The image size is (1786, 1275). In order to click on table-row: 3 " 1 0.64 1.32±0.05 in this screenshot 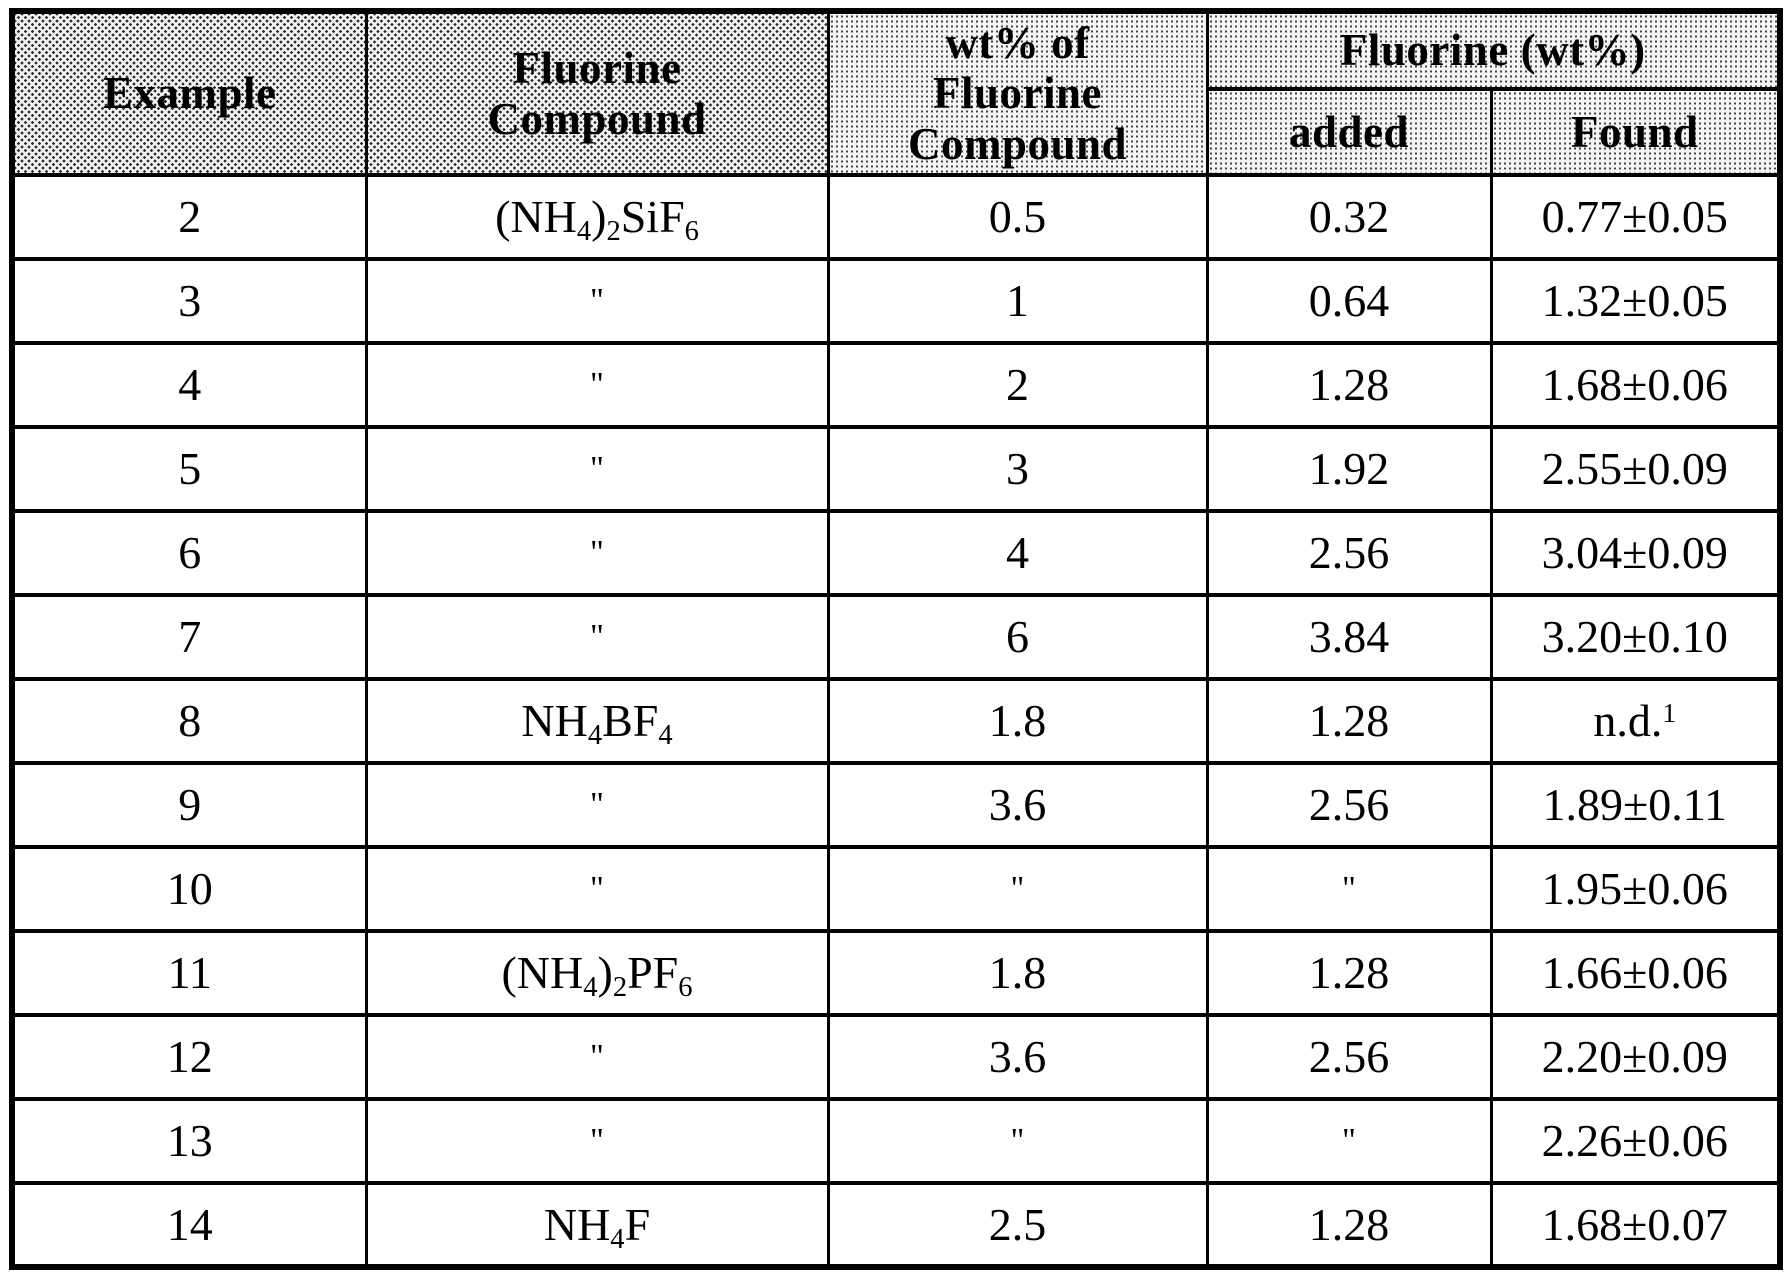, I will do `click(896, 301)`.